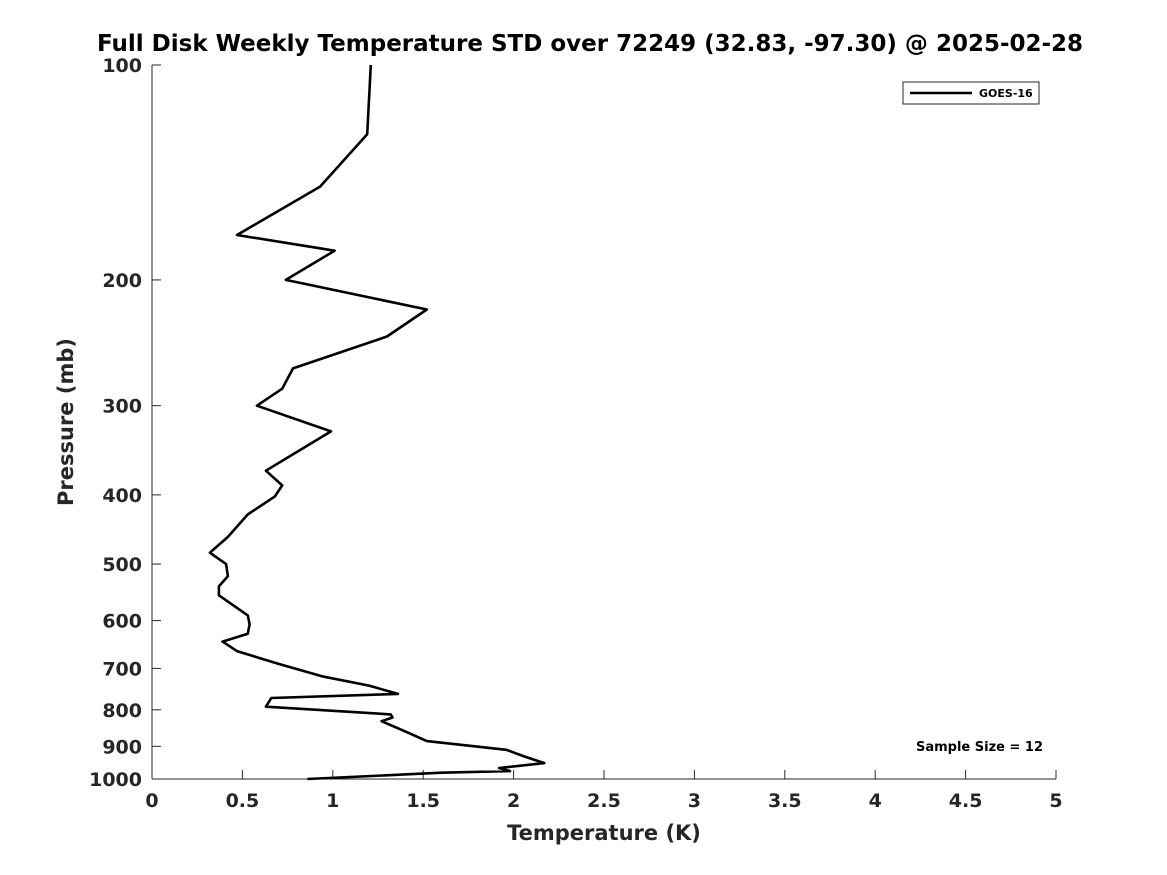 The width and height of the screenshot is (1167, 875). What do you see at coordinates (979, 747) in the screenshot?
I see `sample-size-annotation: Sample Size = 12` at bounding box center [979, 747].